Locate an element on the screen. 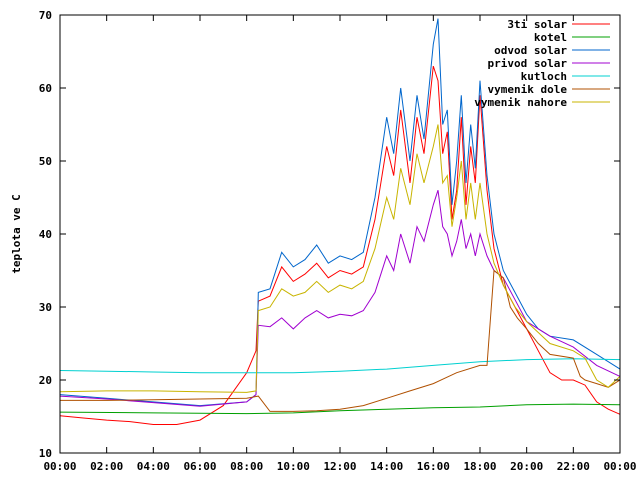 This screenshot has width=640, height=480. legend-label-5: vymenik dole is located at coordinates (528, 89).